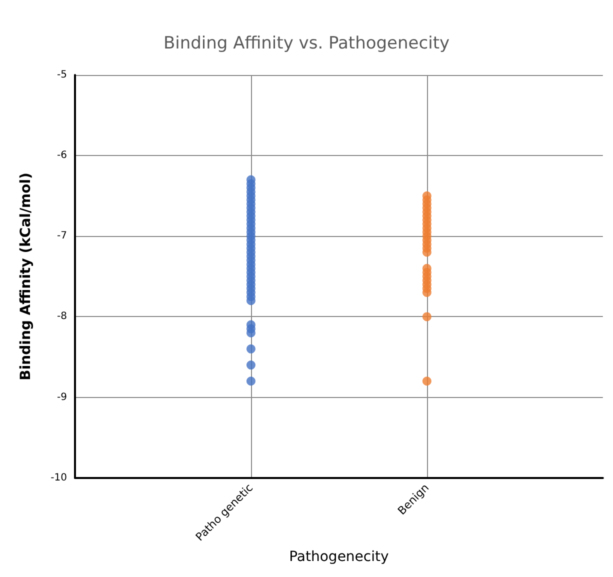 The image size is (613, 577). I want to click on x-axis-title: Pathogenecity, so click(339, 557).